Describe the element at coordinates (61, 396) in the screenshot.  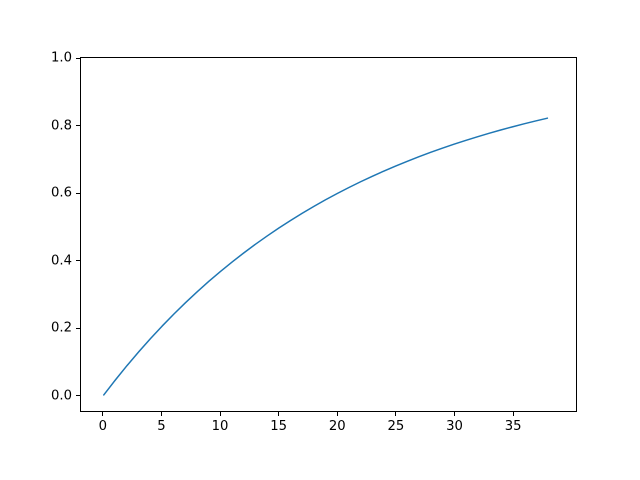
I see `y-tick-label: 0.0` at that location.